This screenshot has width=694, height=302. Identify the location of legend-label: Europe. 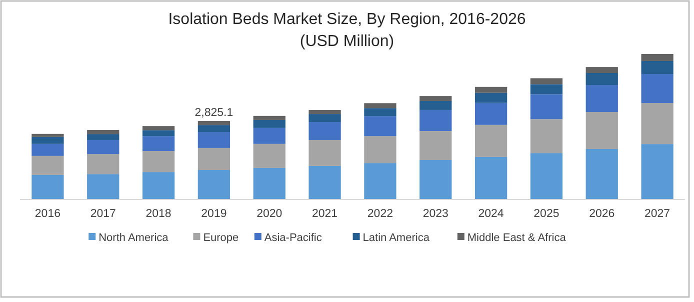
(221, 238).